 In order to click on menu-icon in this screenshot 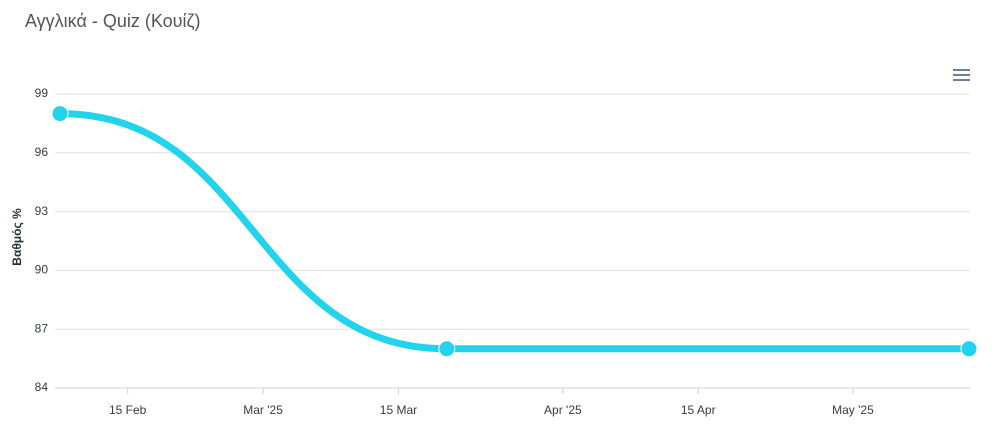, I will do `click(961, 75)`.